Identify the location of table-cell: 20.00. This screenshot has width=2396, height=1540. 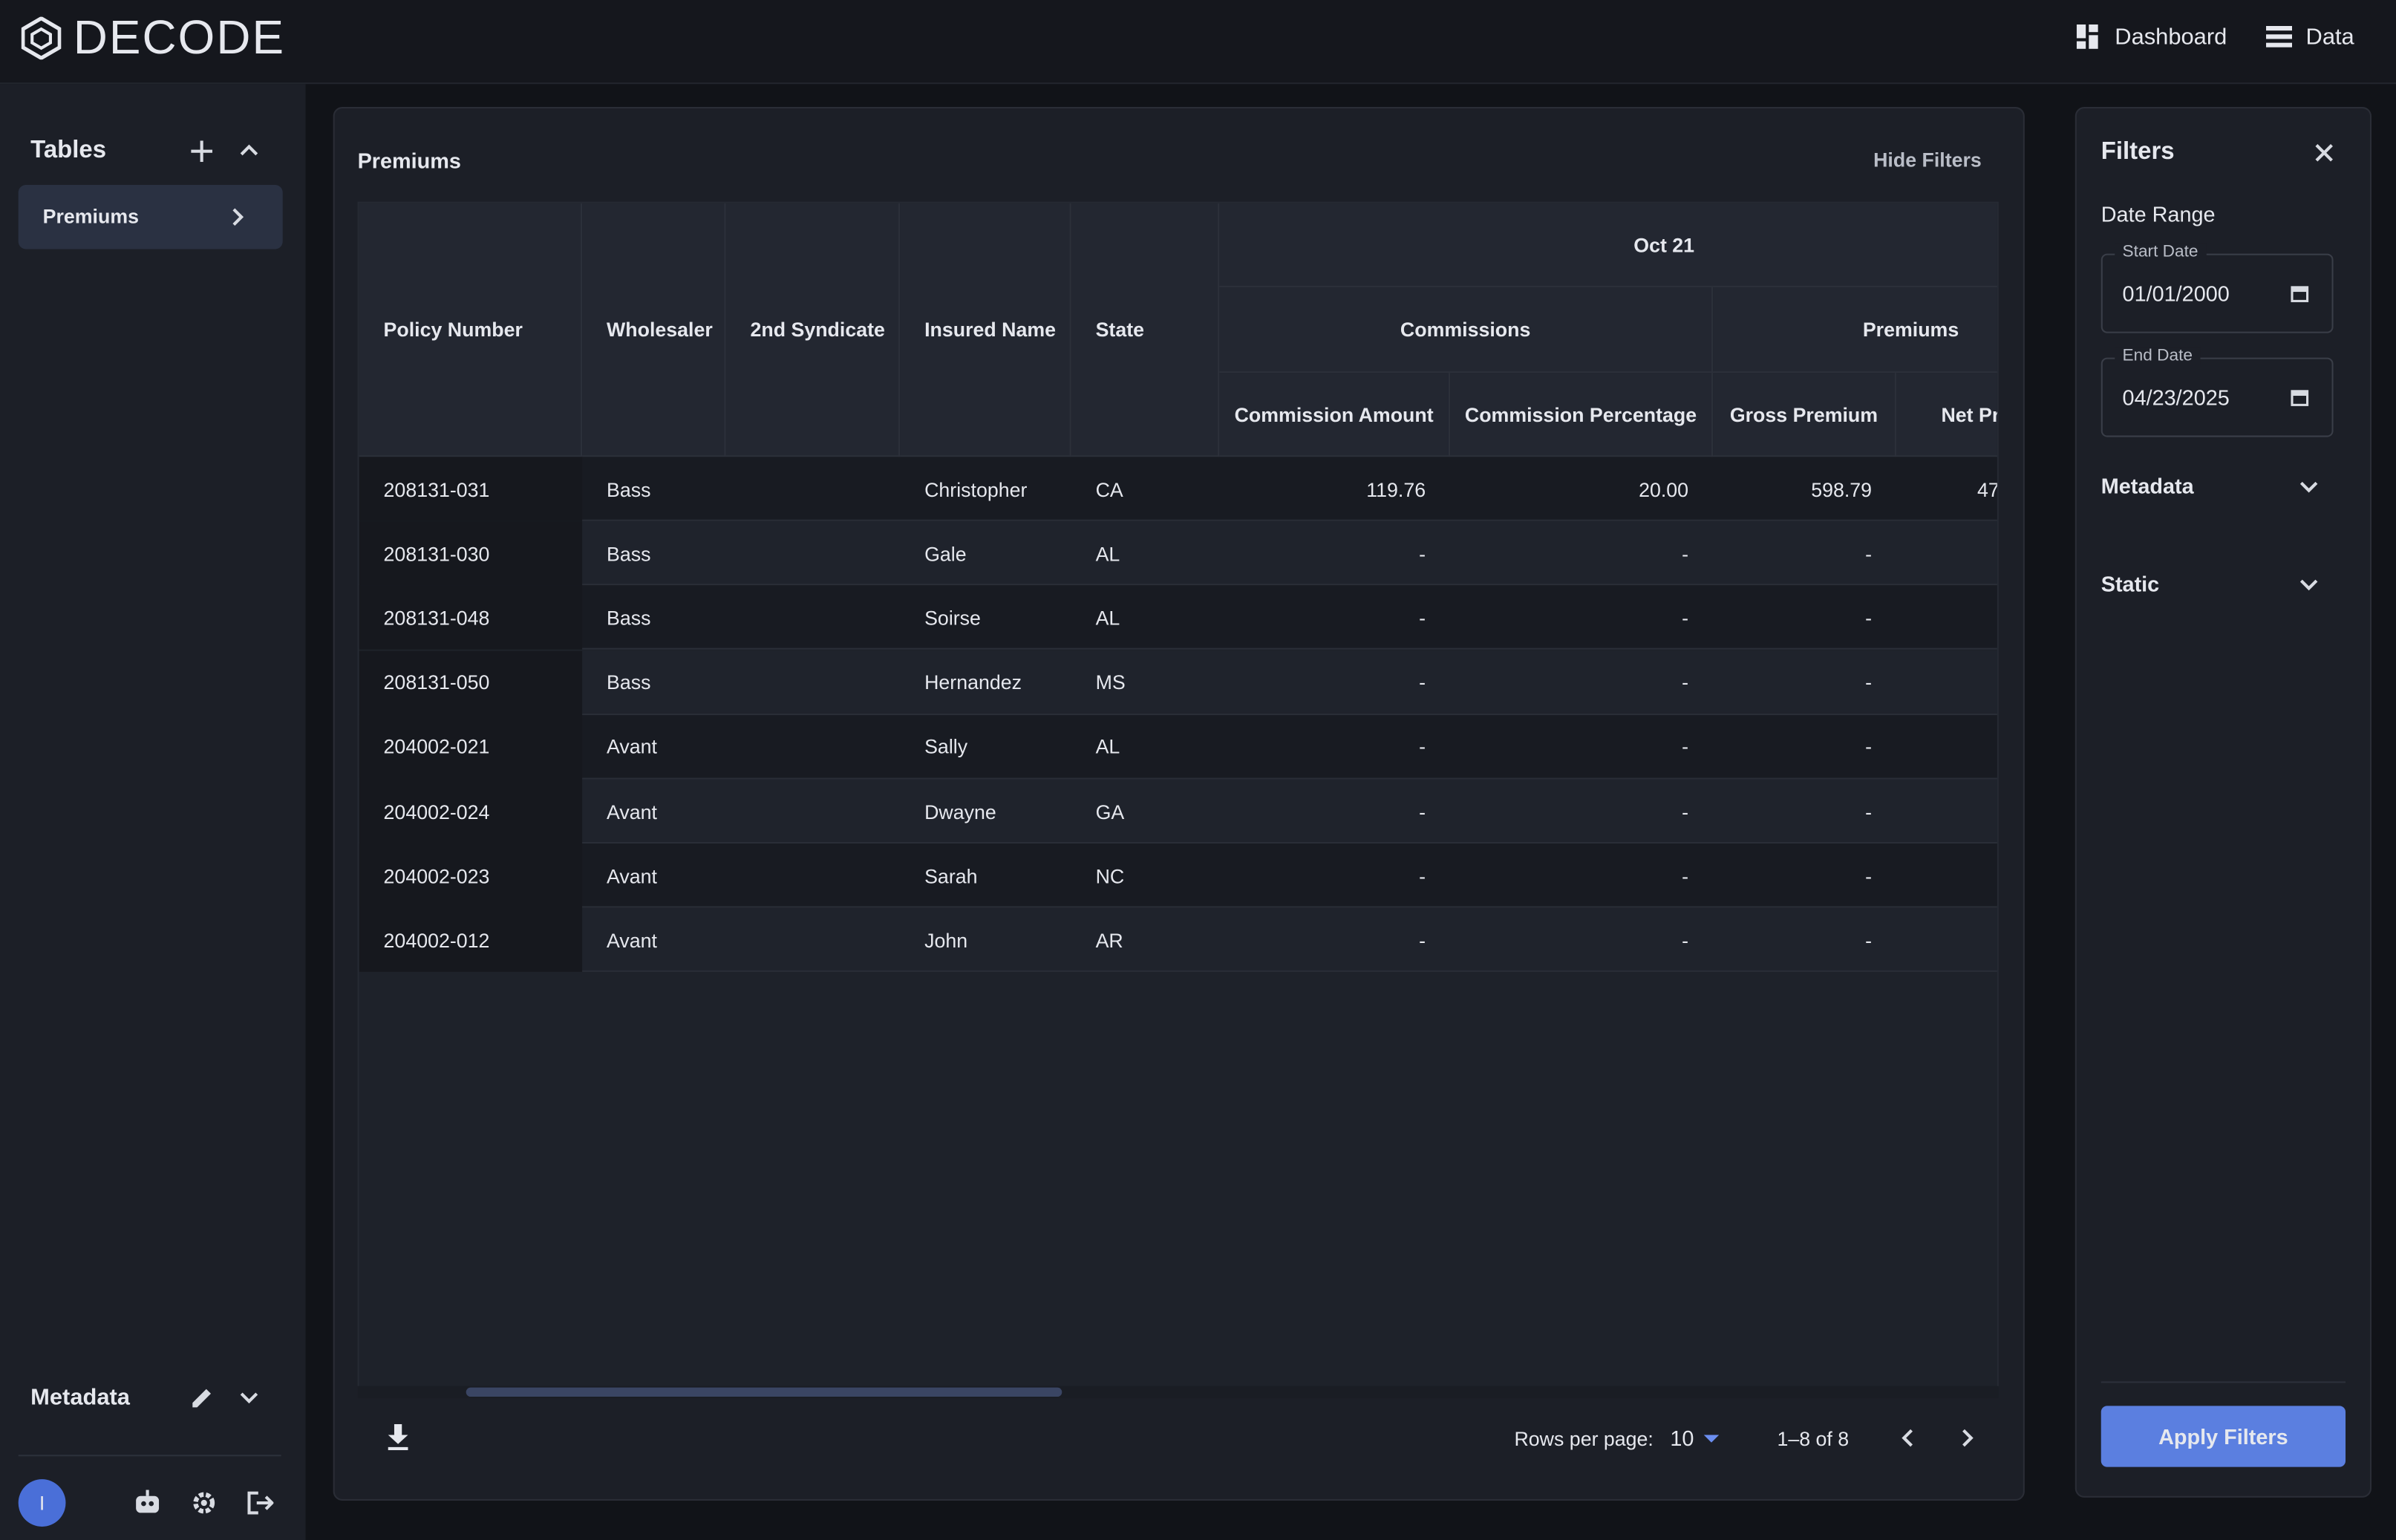
(1581, 489).